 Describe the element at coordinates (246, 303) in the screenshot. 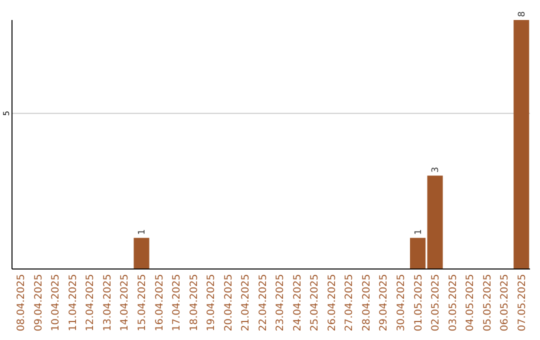

I see `x-tick-label: 21.04.2025` at that location.